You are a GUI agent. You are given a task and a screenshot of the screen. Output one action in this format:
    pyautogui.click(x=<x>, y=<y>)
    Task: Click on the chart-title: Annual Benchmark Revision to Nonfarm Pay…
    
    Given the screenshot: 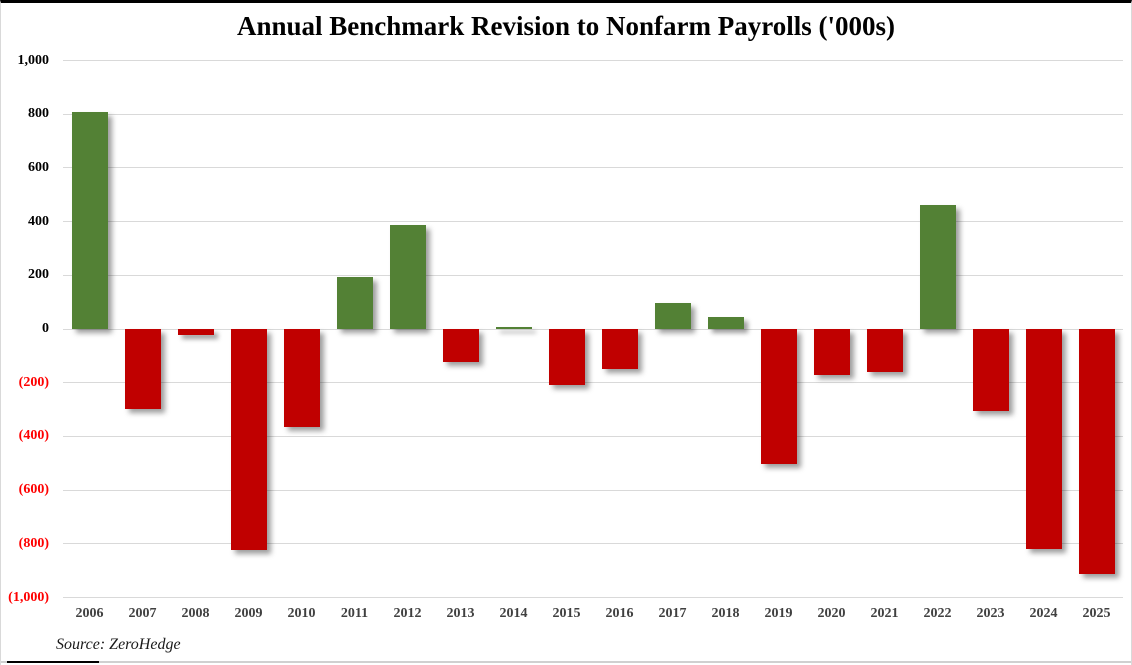 What is the action you would take?
    pyautogui.click(x=566, y=26)
    